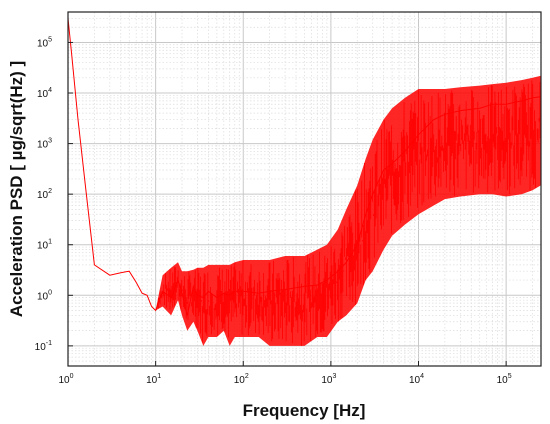 The width and height of the screenshot is (550, 424). What do you see at coordinates (304, 410) in the screenshot?
I see `x-axis-label: Frequency [Hz]` at bounding box center [304, 410].